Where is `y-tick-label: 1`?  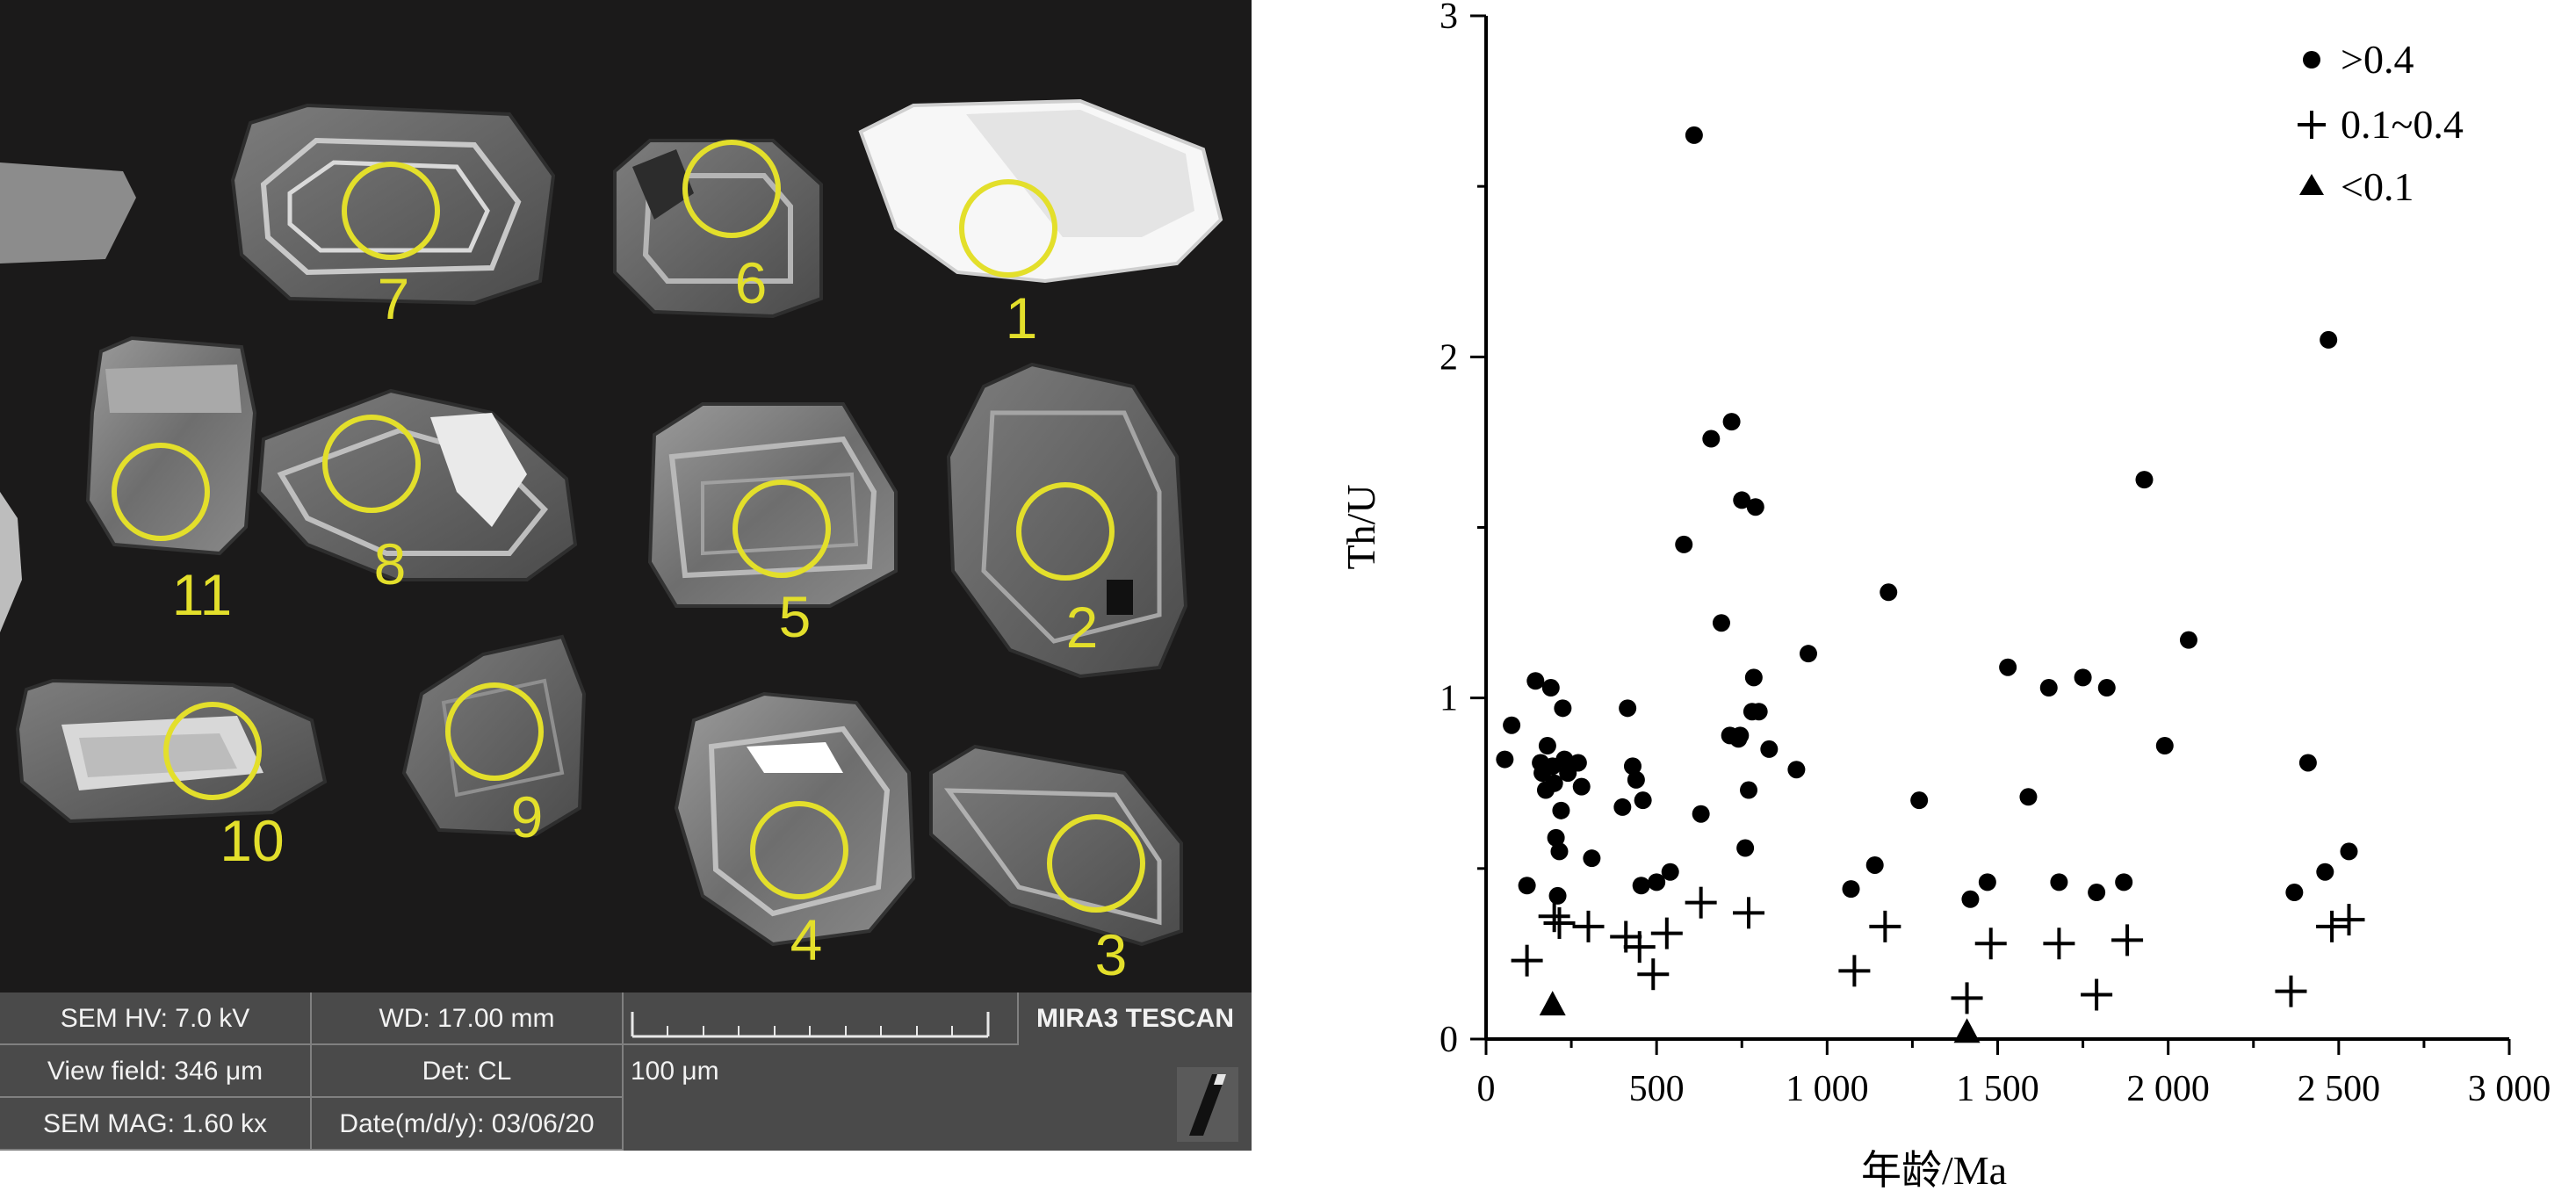 y-tick-label: 1 is located at coordinates (1449, 699).